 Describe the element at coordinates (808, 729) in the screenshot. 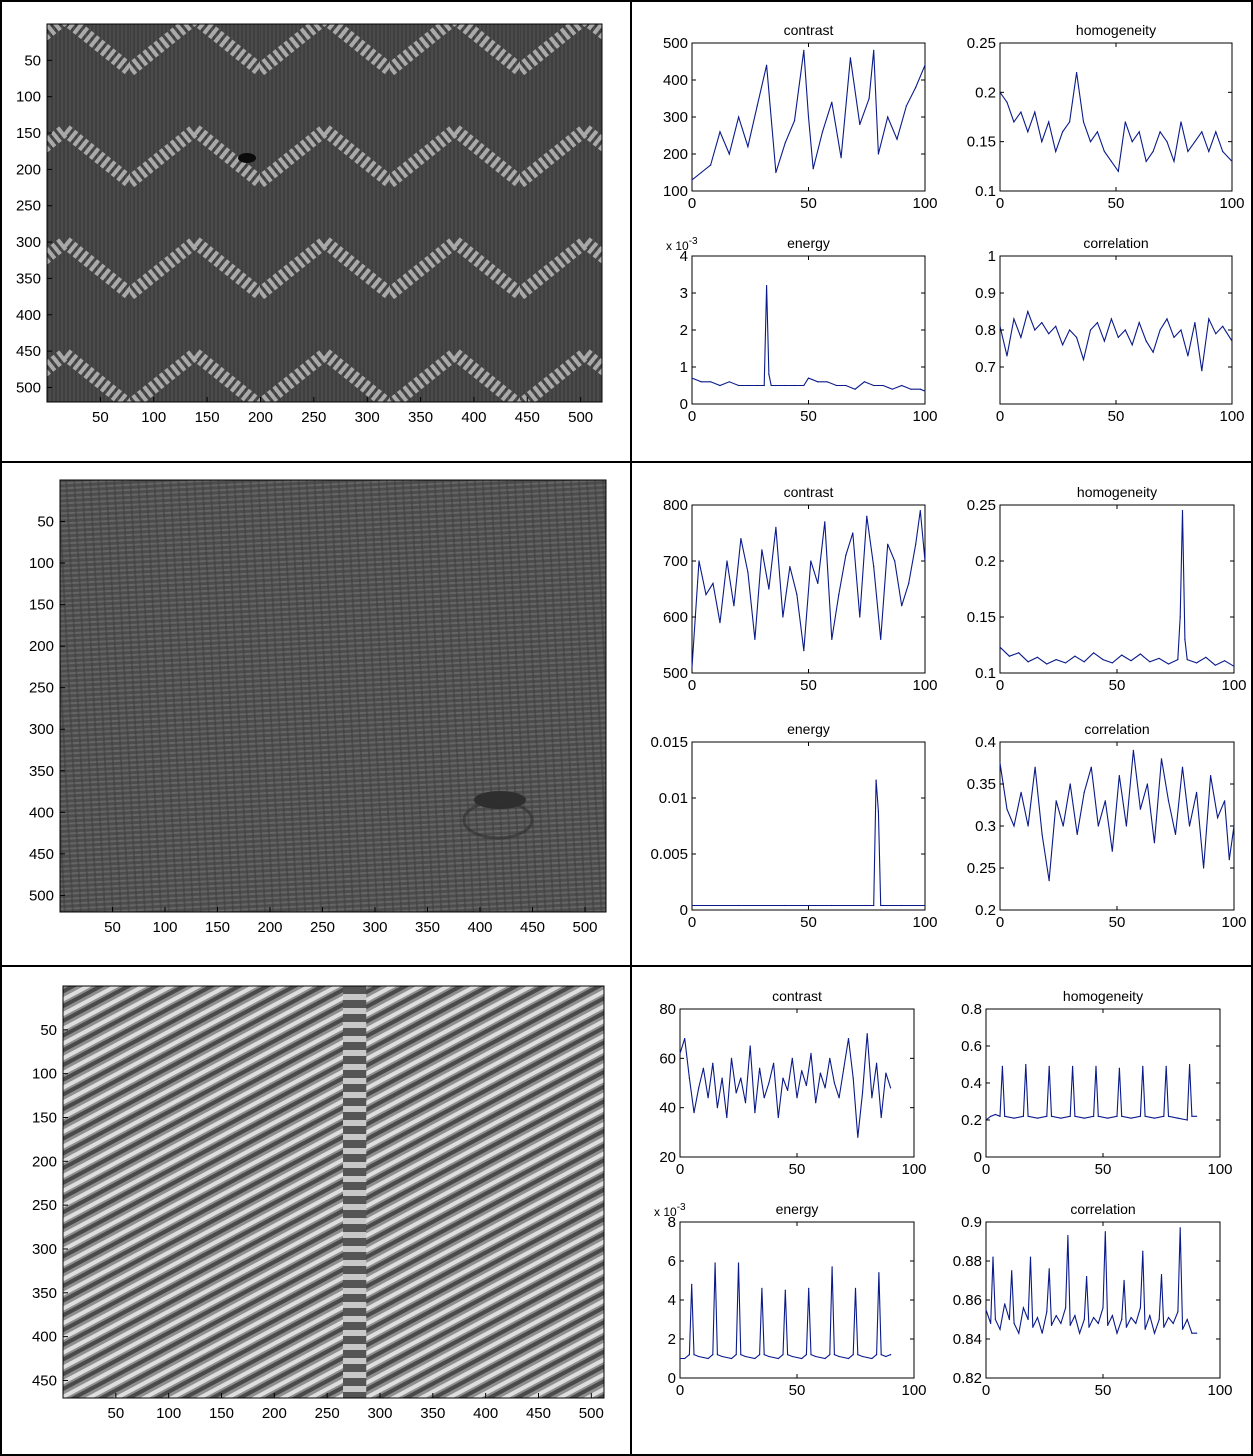

I see `chart-title: energy` at that location.